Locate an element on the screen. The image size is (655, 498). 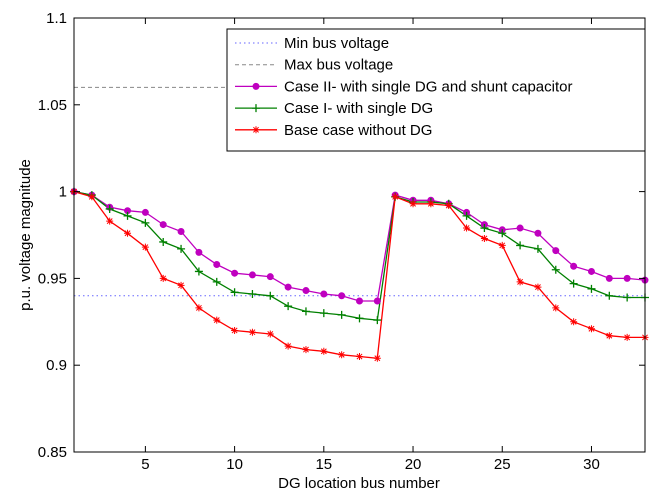
legend-marker-case-i-with-single-dg is located at coordinates (256, 108).